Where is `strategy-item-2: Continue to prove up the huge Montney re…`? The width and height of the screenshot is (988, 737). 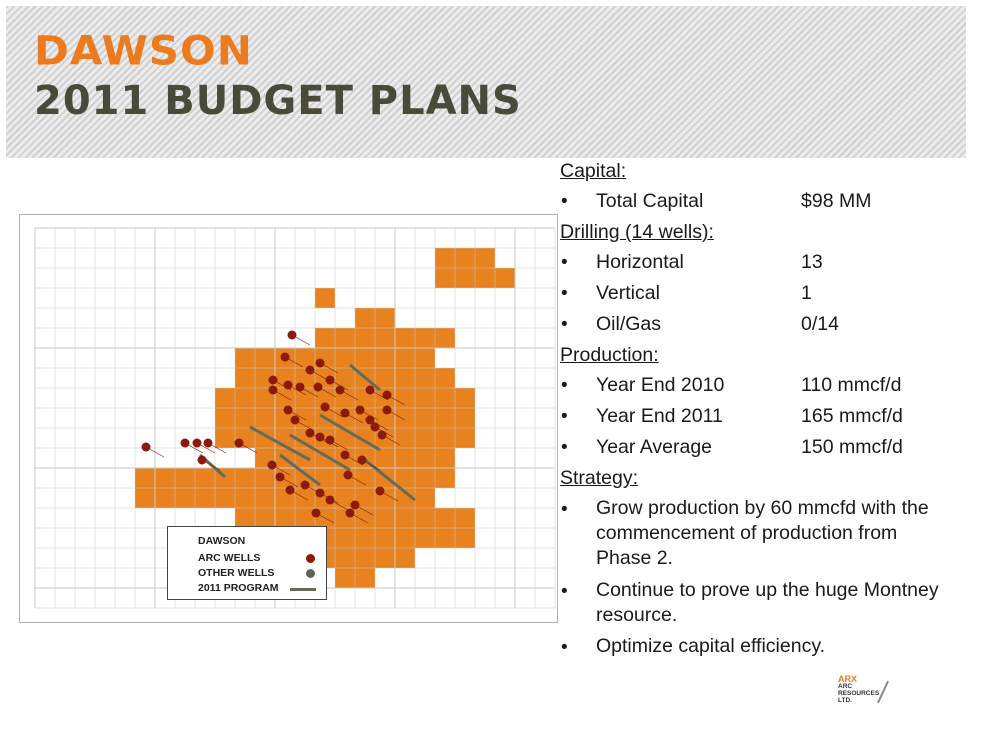
strategy-item-2: Continue to prove up the huge Montney re… is located at coordinates (767, 602).